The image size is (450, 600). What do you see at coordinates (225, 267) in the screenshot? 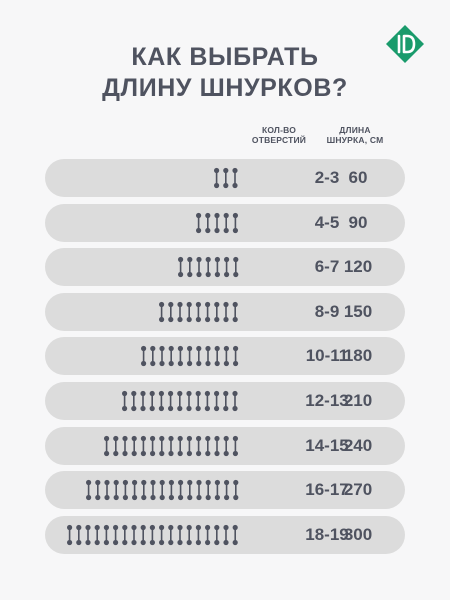
I see `table-row: 6-7 120` at bounding box center [225, 267].